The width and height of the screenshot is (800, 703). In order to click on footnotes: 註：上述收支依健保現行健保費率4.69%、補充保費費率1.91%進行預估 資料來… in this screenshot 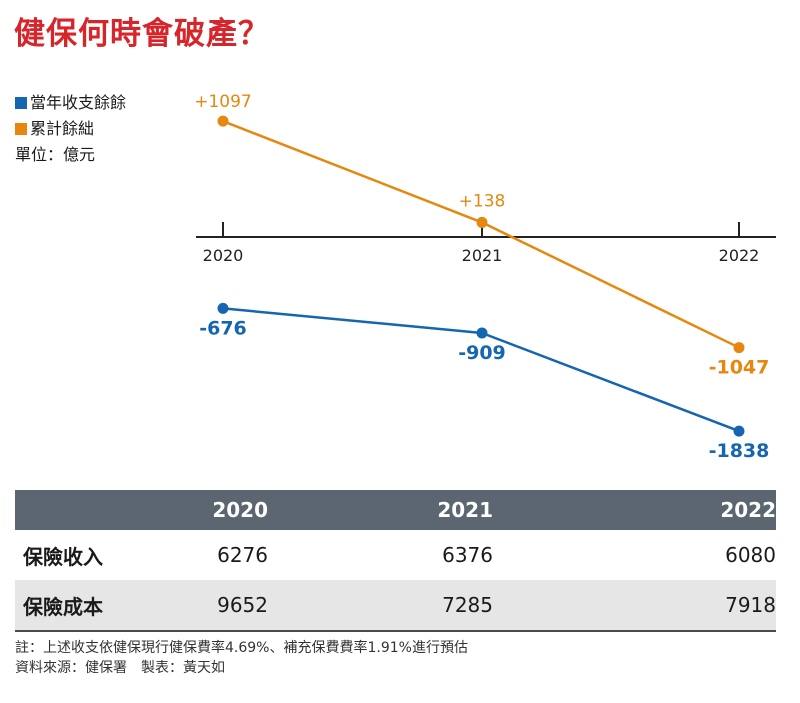, I will do `click(241, 658)`.